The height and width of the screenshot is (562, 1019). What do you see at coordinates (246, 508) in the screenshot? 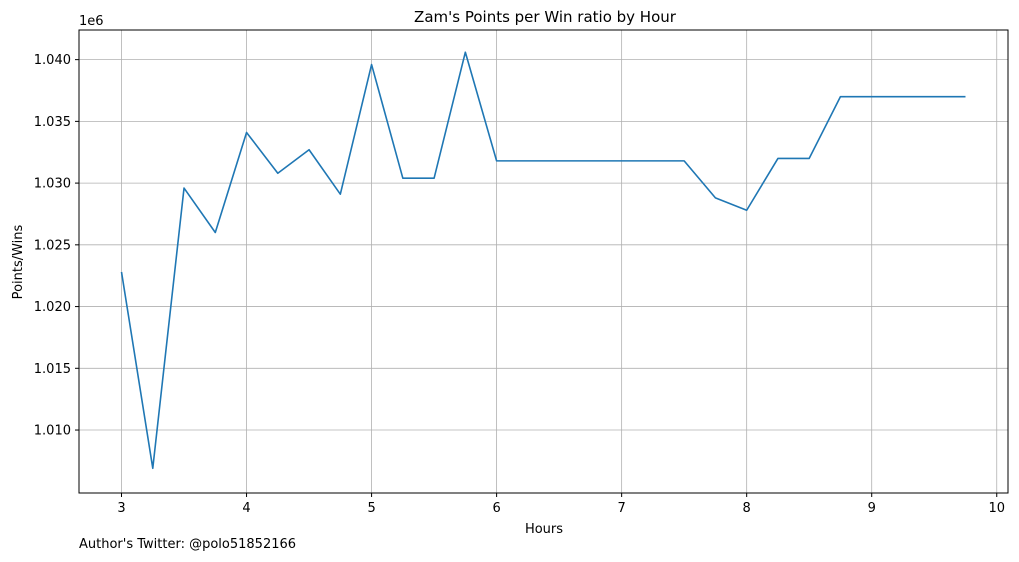
I see `x-tick-label: 4` at bounding box center [246, 508].